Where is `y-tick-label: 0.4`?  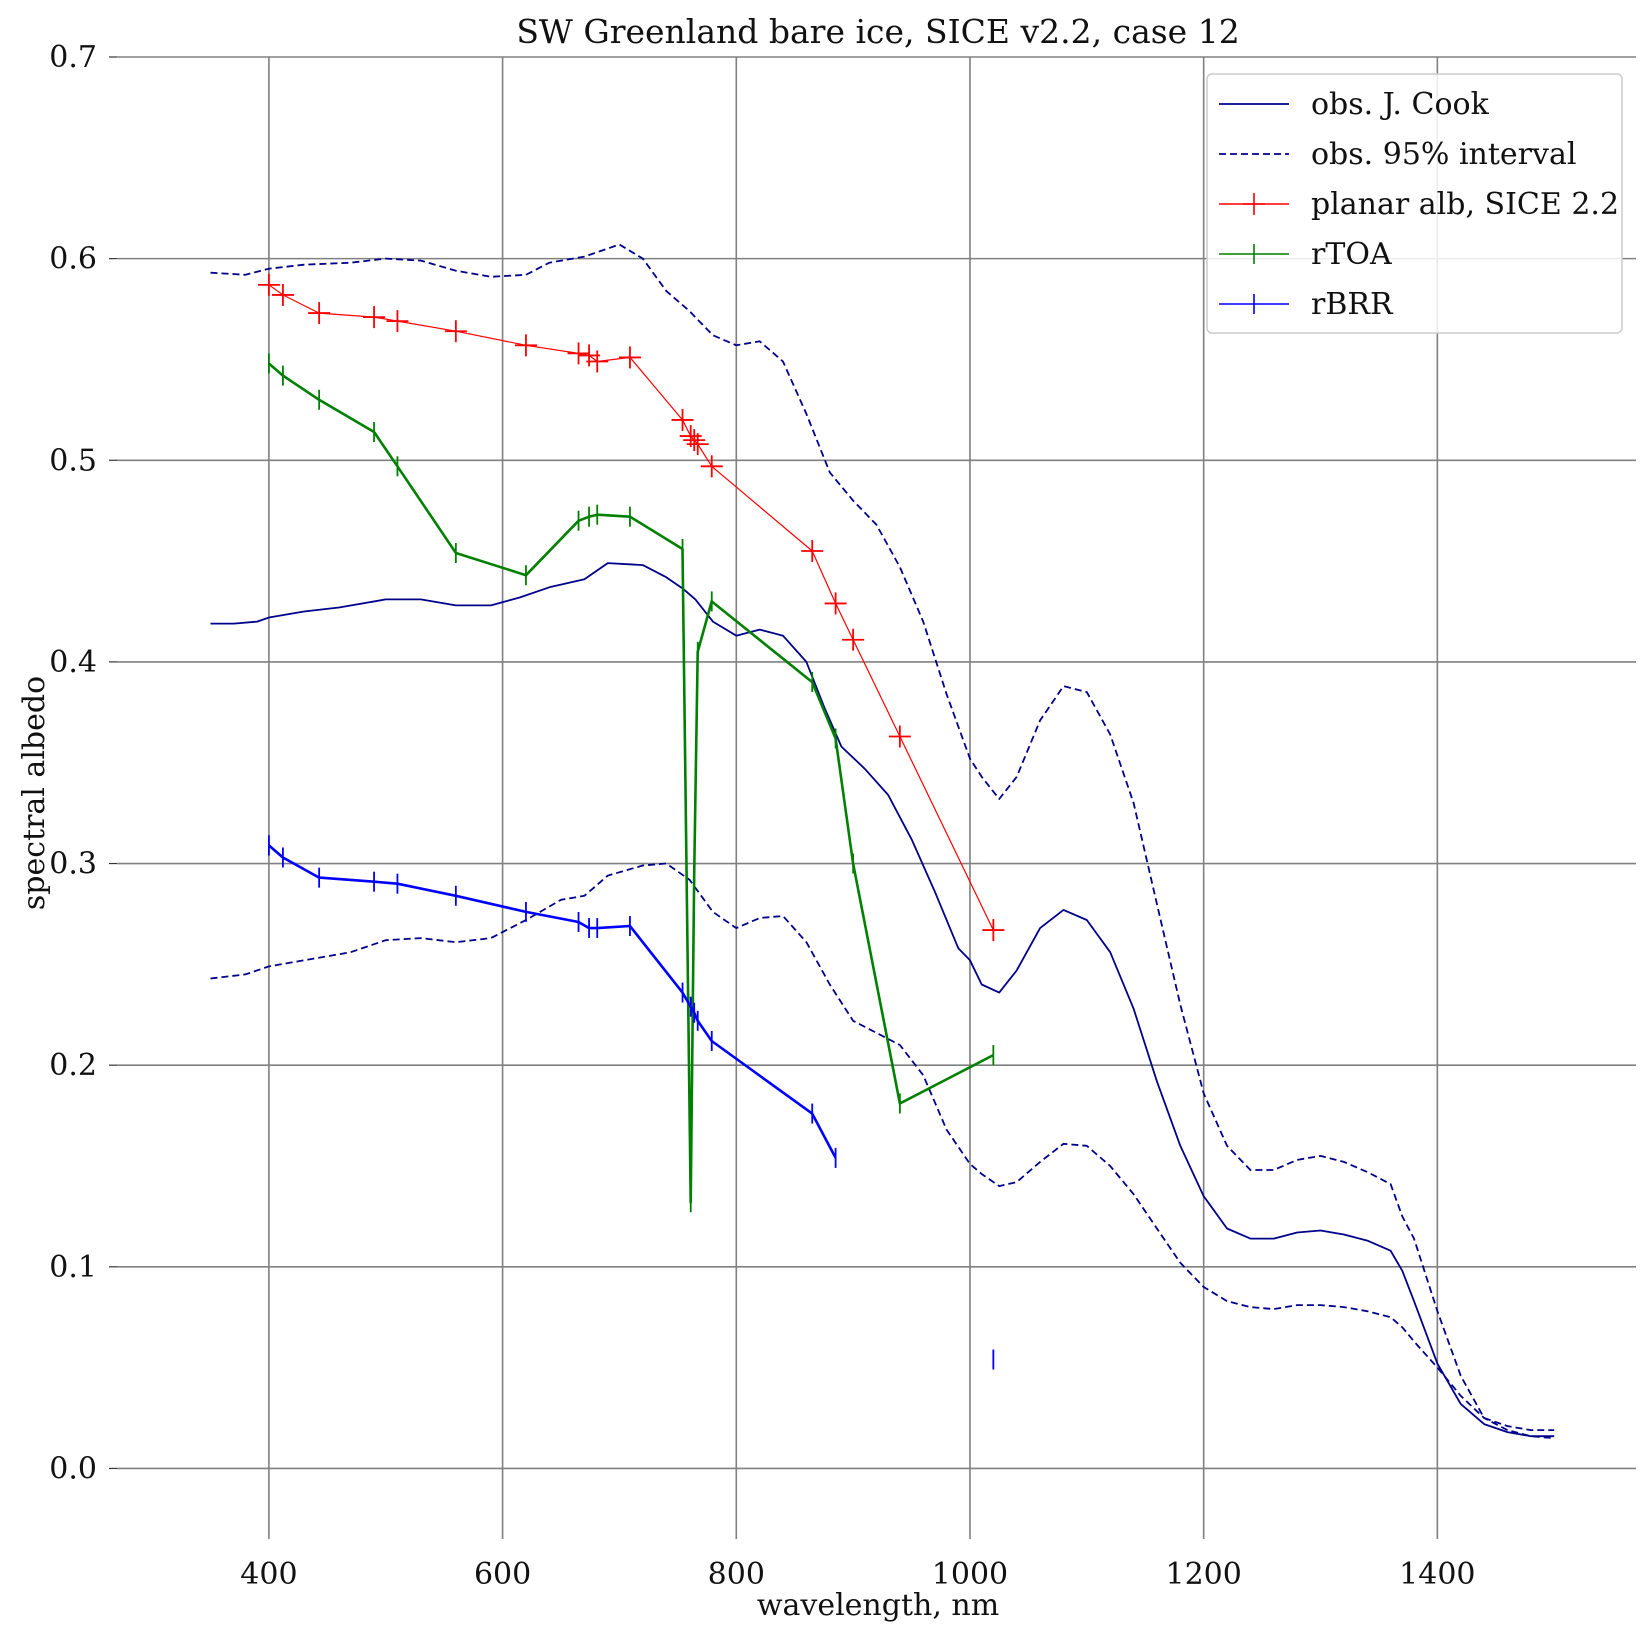 y-tick-label: 0.4 is located at coordinates (73, 662).